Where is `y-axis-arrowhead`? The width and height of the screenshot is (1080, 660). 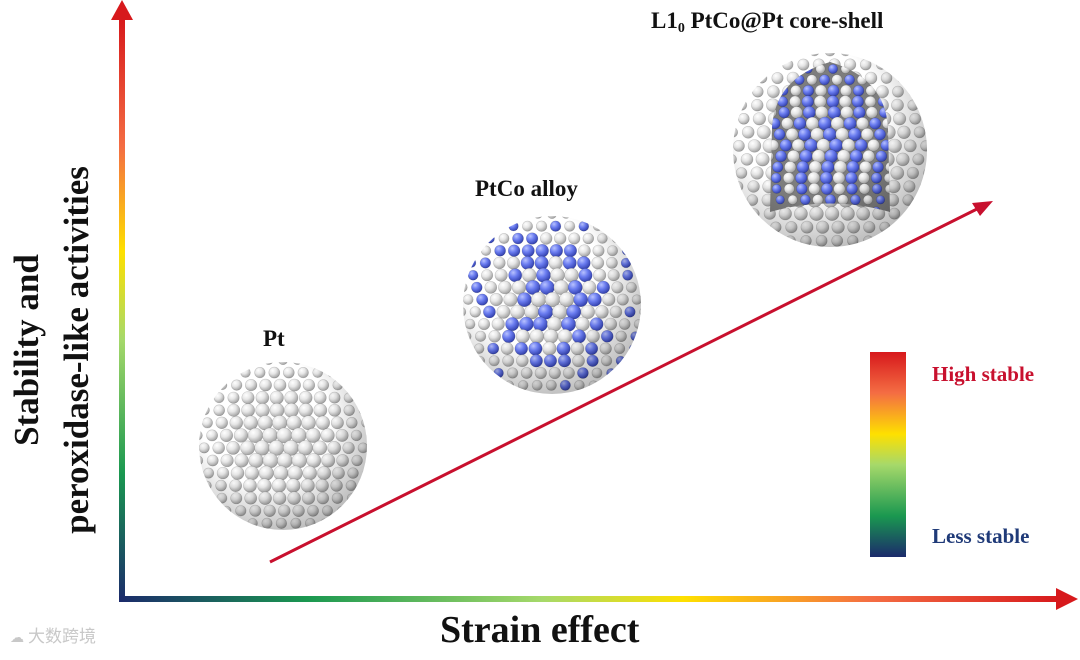
y-axis-arrowhead is located at coordinates (122, 10).